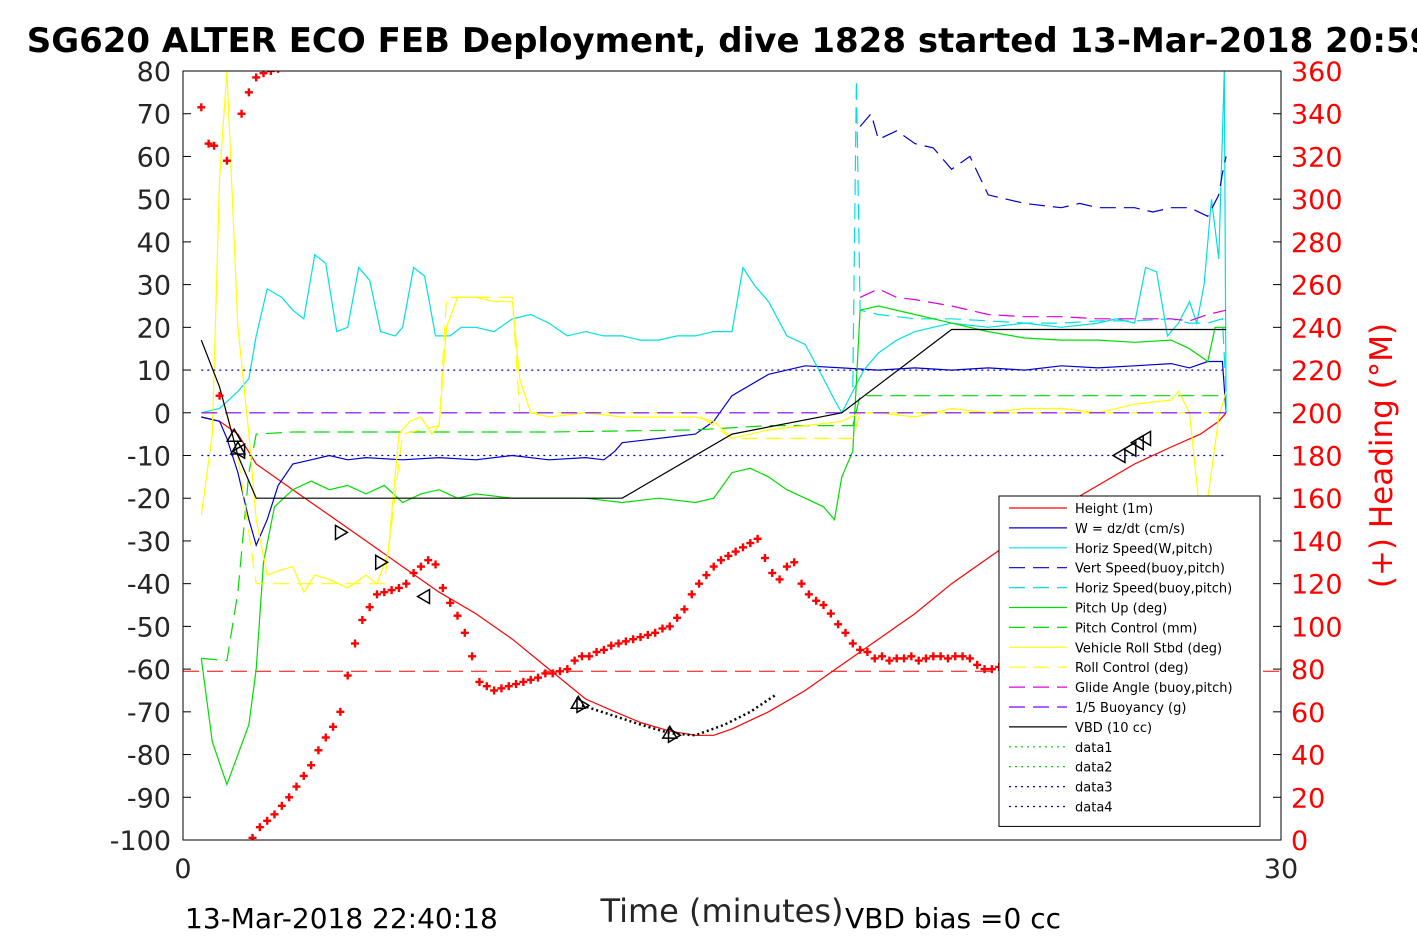  I want to click on y-tick-label-3: 50, so click(154, 200).